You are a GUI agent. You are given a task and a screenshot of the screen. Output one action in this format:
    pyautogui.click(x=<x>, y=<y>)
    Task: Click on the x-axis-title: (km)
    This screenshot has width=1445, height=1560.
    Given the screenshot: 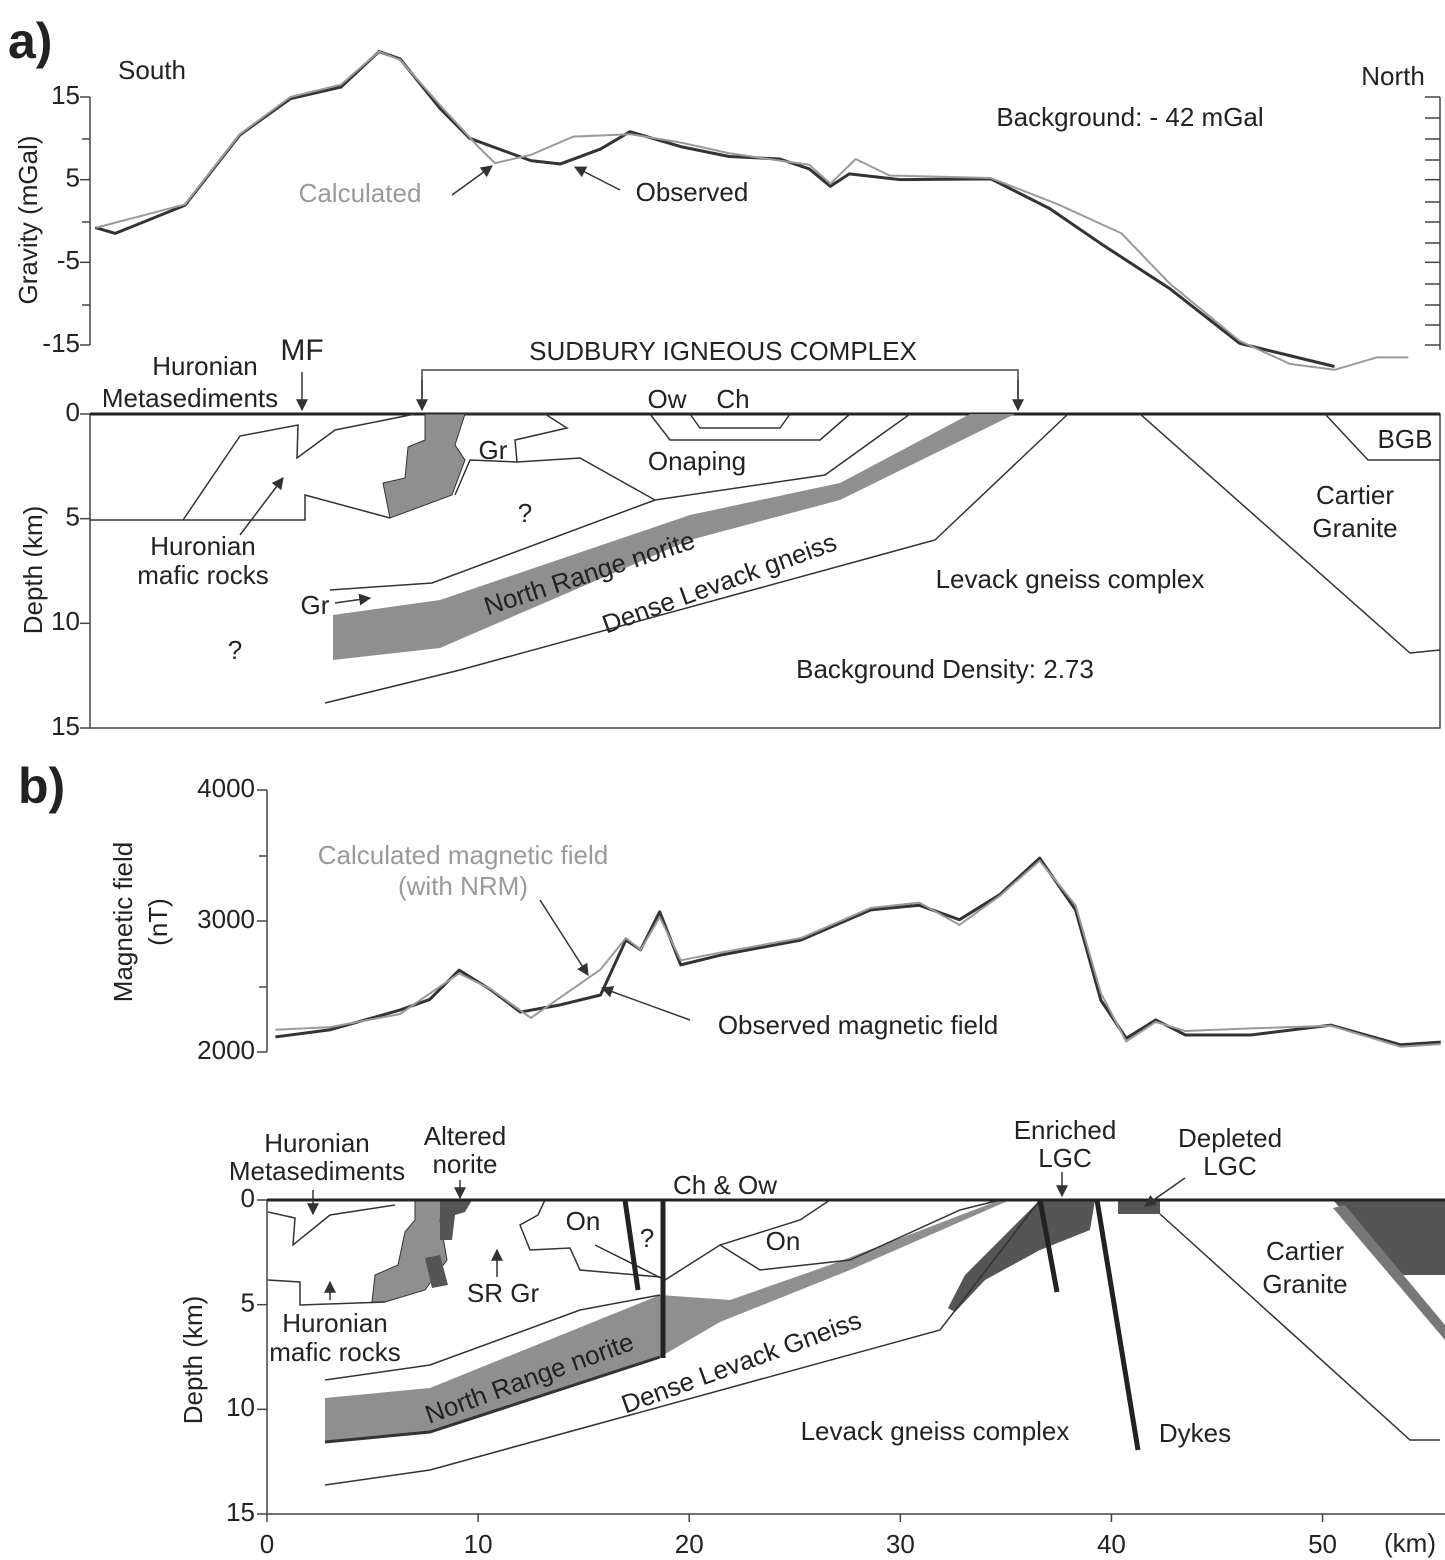 What is the action you would take?
    pyautogui.click(x=1410, y=1543)
    